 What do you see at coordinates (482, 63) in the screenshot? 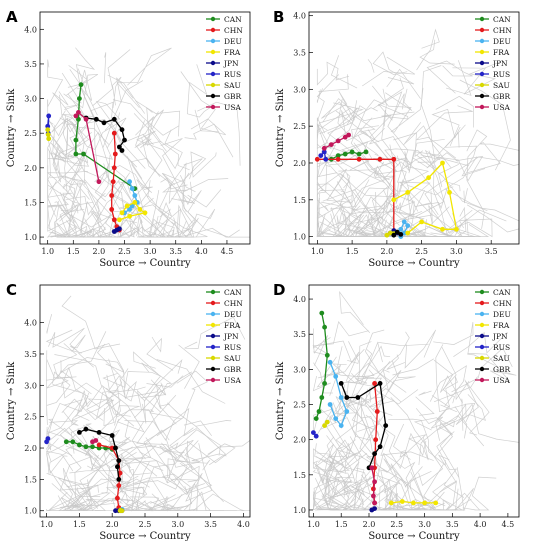
I see `legend-marker-jpn` at bounding box center [482, 63].